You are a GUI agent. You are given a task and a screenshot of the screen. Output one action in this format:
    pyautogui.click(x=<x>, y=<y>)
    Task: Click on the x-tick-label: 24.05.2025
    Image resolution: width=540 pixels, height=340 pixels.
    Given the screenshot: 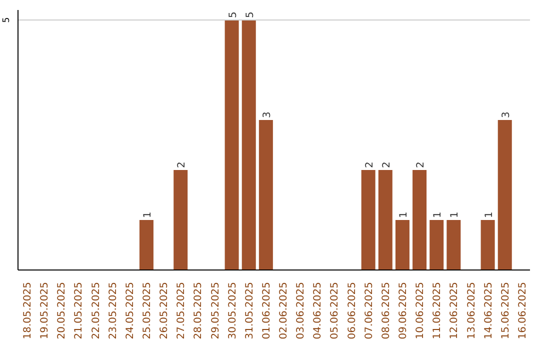 What is the action you would take?
    pyautogui.click(x=130, y=311)
    